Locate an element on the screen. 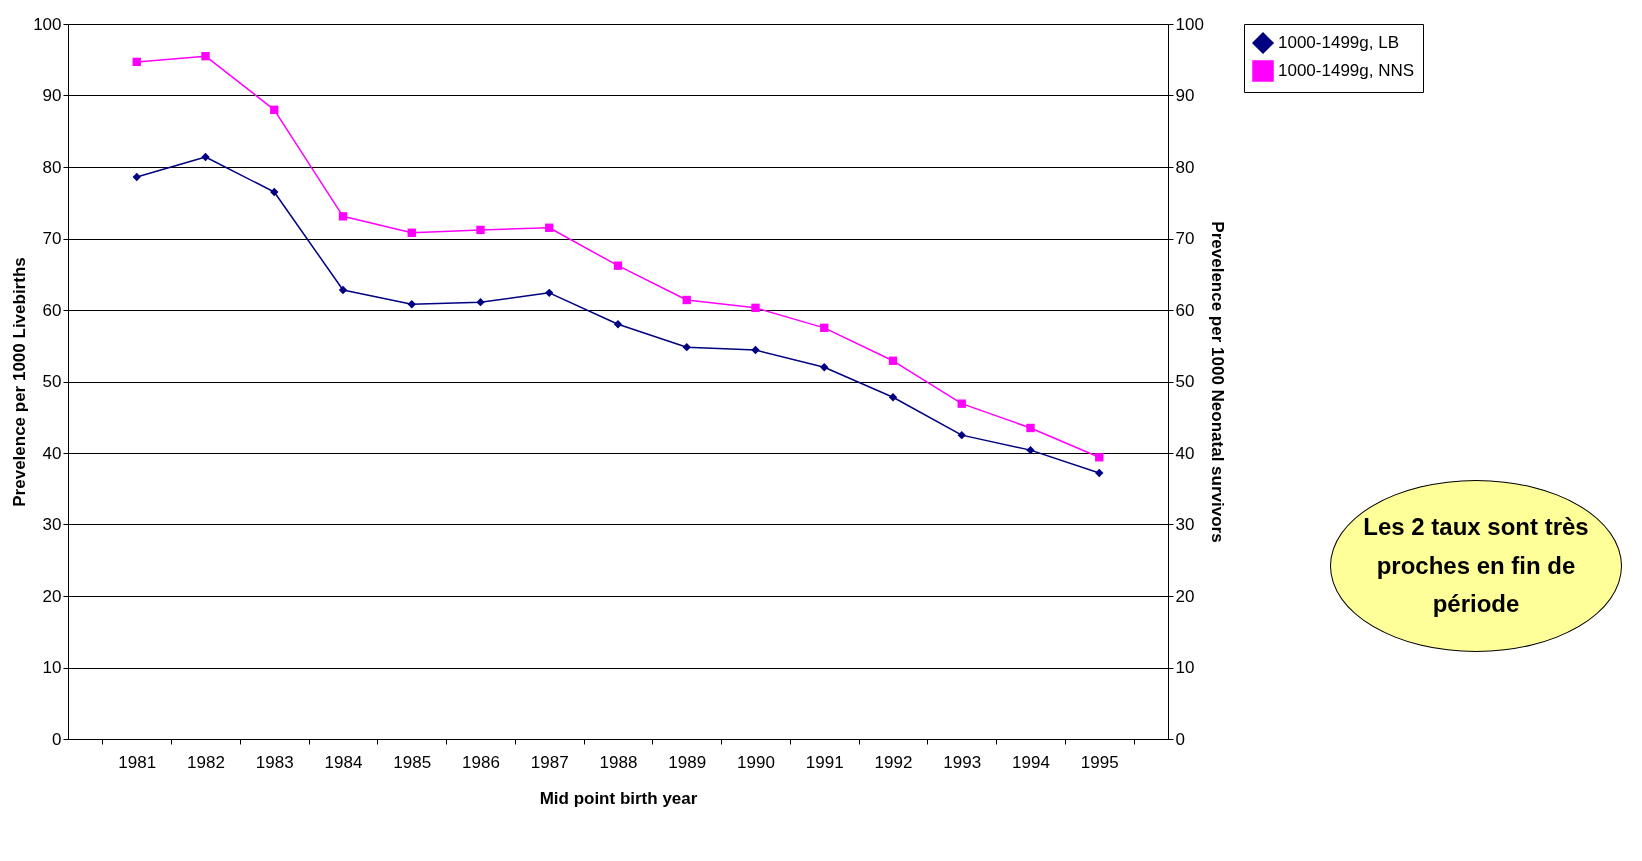  y-tick-label: 70 is located at coordinates (52, 238).